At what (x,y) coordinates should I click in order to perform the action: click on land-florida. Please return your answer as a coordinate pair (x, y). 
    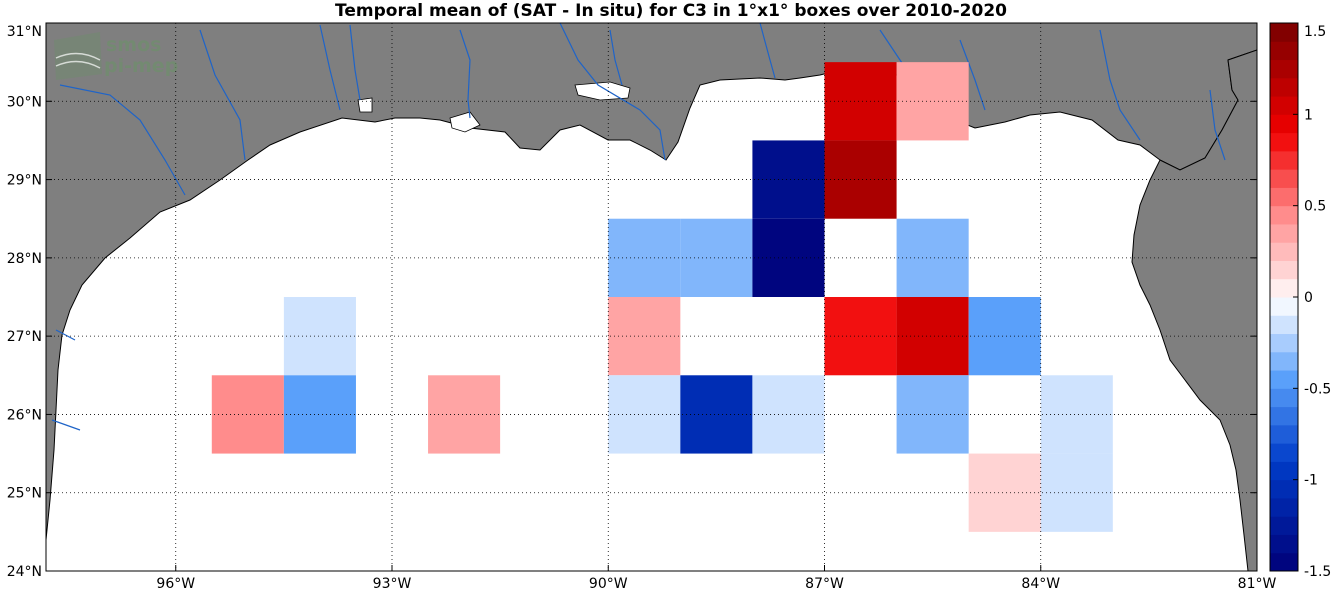
    Looking at the image, I should click on (1194, 310).